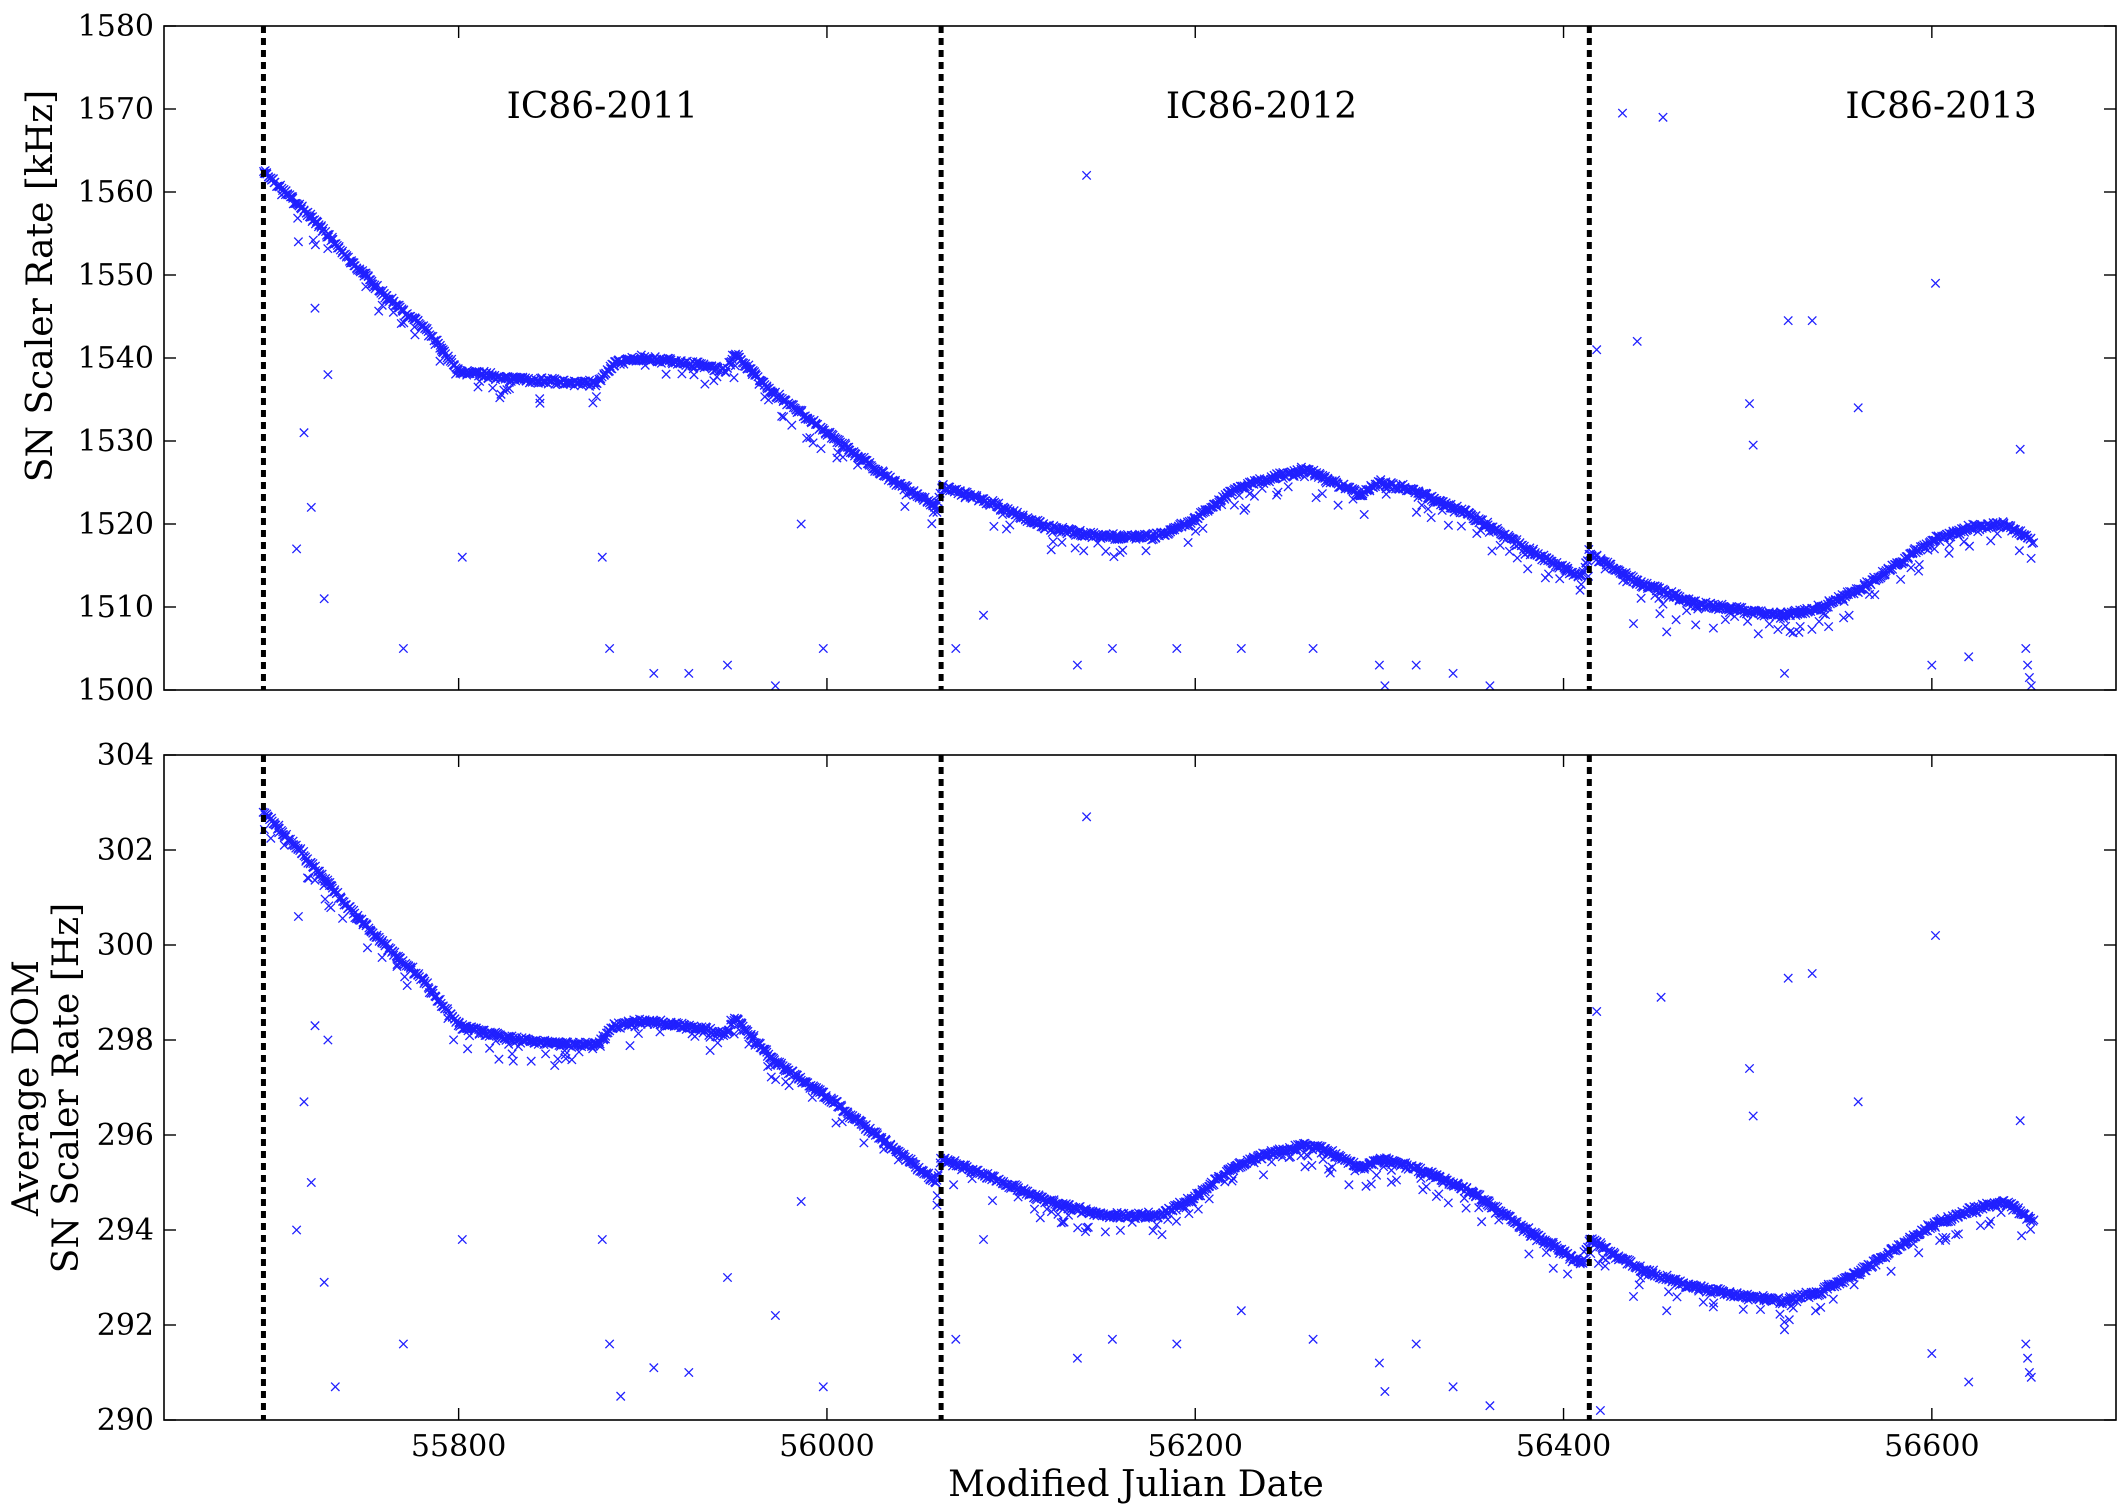  I want to click on season-labels: IC86-2011 IC86-2012 IC86-2013, so click(1272, 106).